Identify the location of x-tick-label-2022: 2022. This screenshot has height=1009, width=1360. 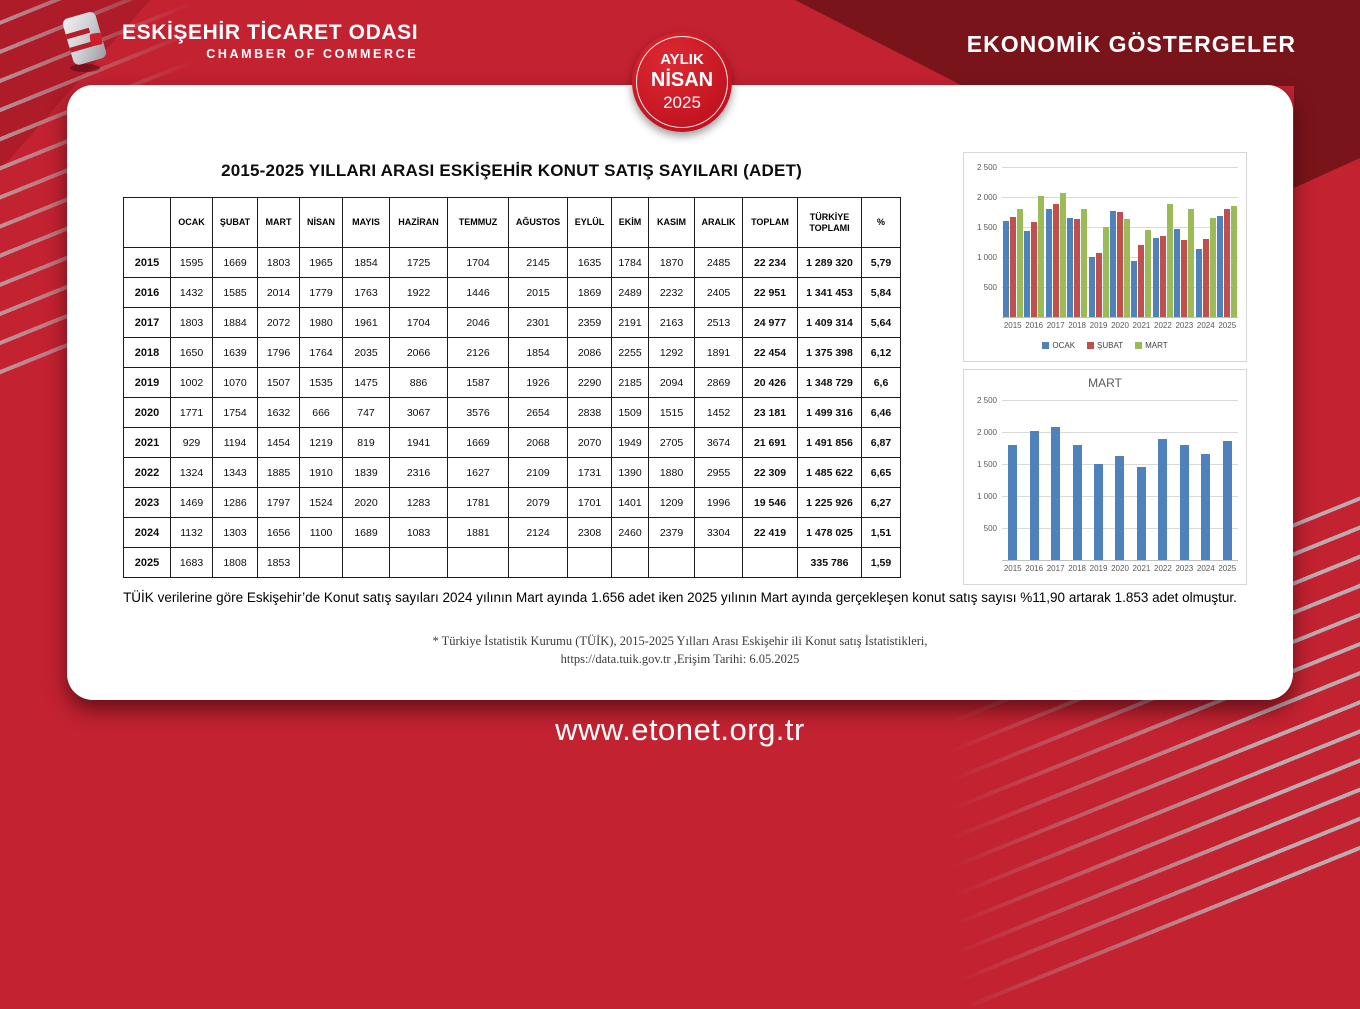
(1163, 325).